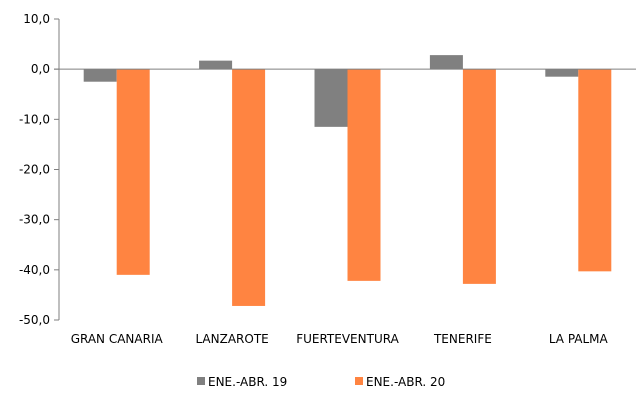  Describe the element at coordinates (36, 19) in the screenshot. I see `y-tick-label: 10,0` at that location.